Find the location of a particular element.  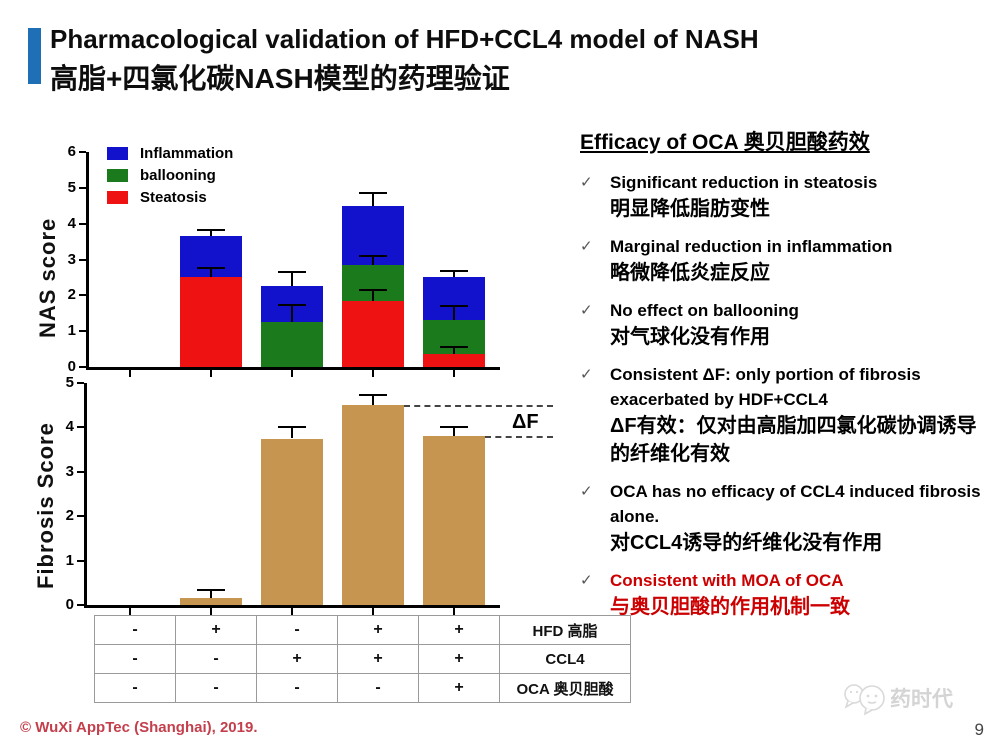

efficacy-bullet: ✓ Consistent with MOA of OCA 与奥贝胆酸的作用机制一致 is located at coordinates (787, 594).